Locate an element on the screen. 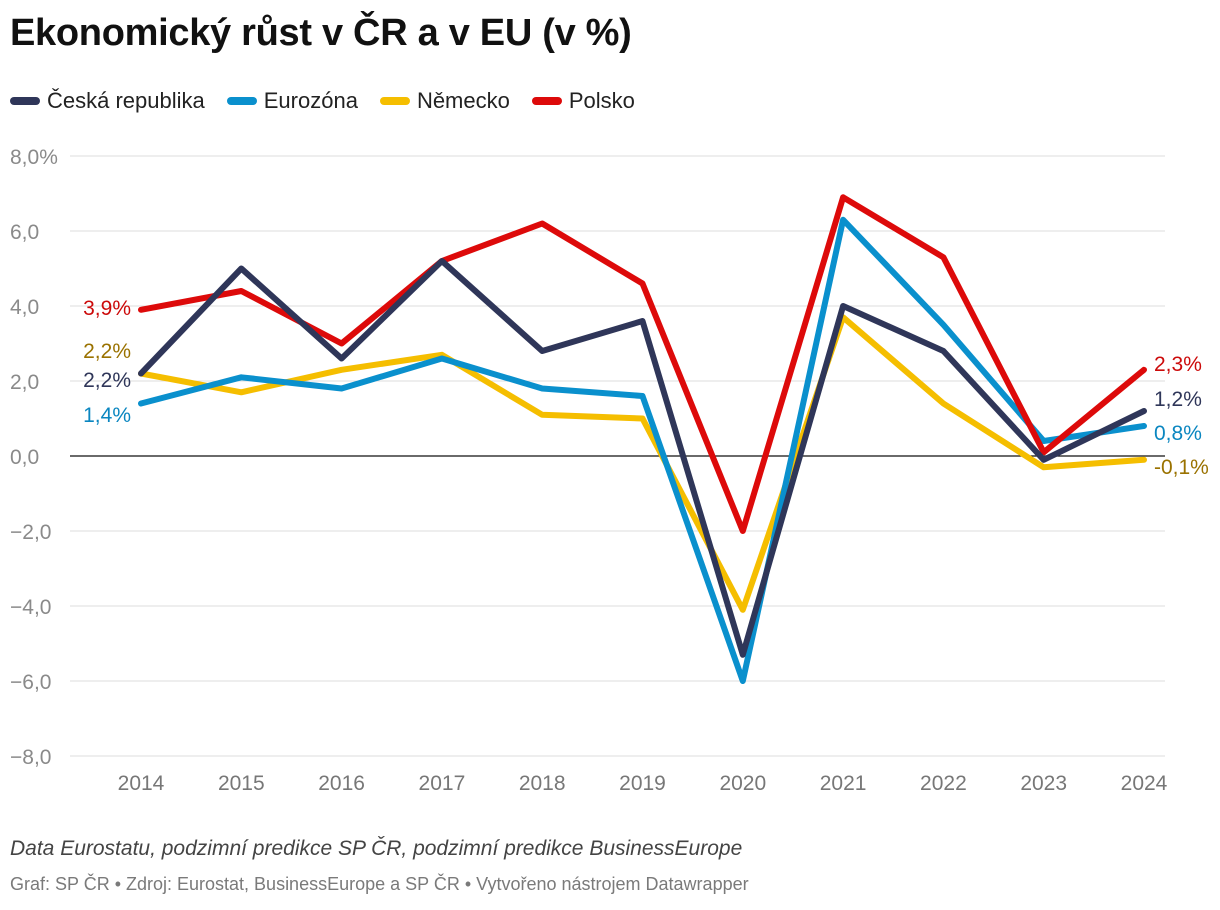  y-tick-label: −8,0 is located at coordinates (30, 757).